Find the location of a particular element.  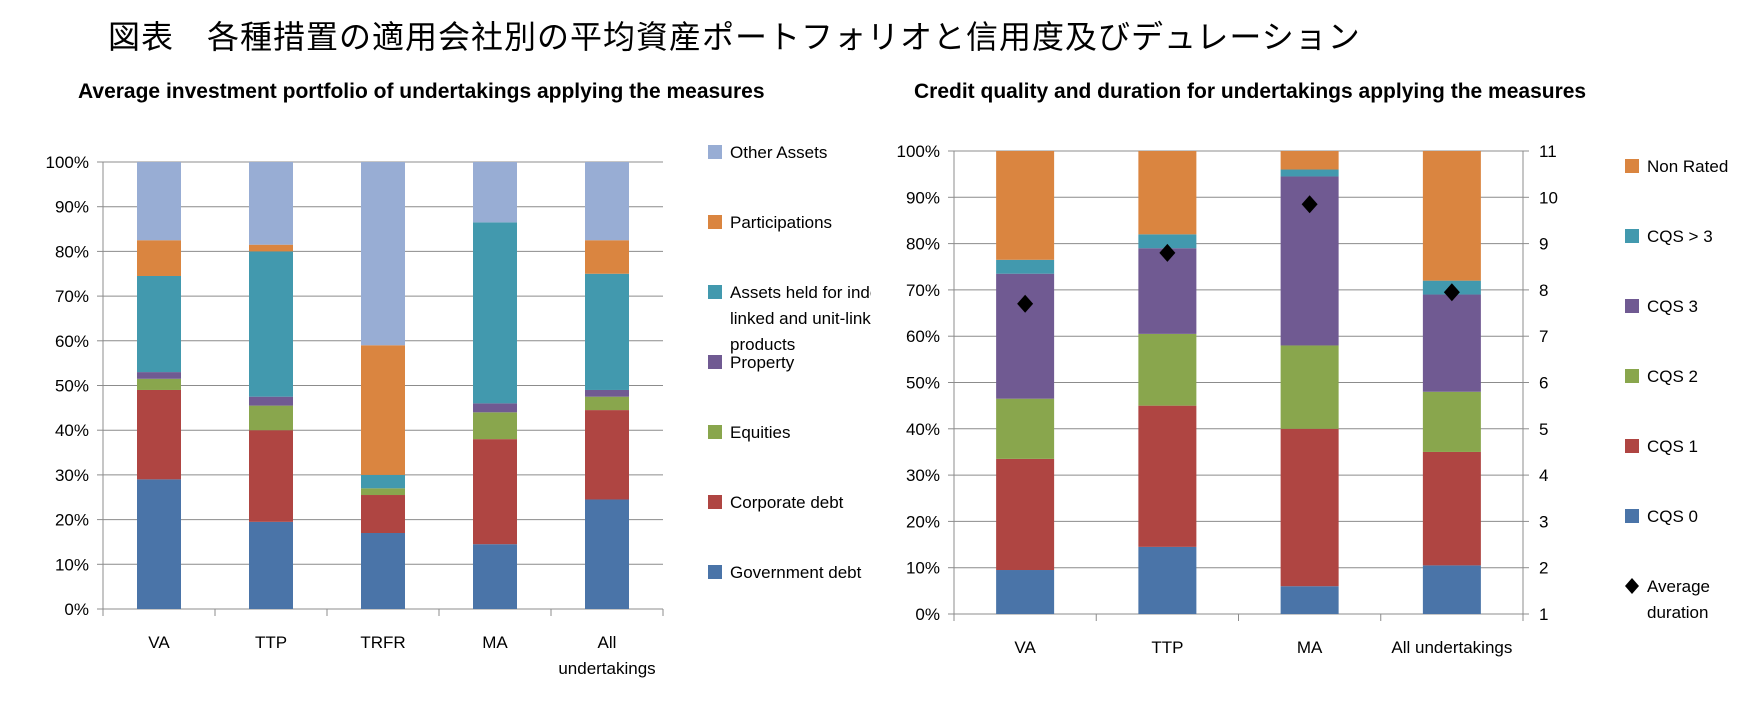

chart1-ytick-label: 20% is located at coordinates (72, 520).